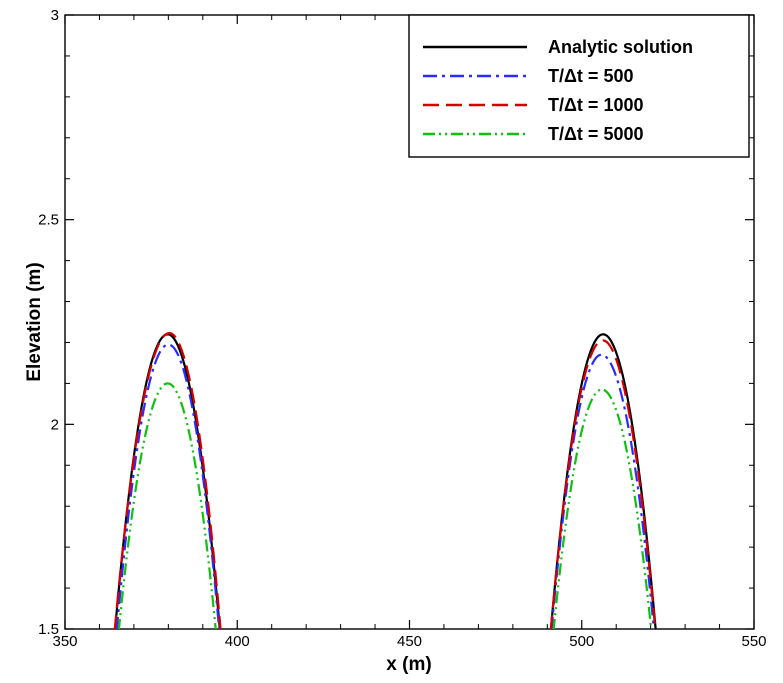  I want to click on y-tick-label: 2, so click(55, 424).